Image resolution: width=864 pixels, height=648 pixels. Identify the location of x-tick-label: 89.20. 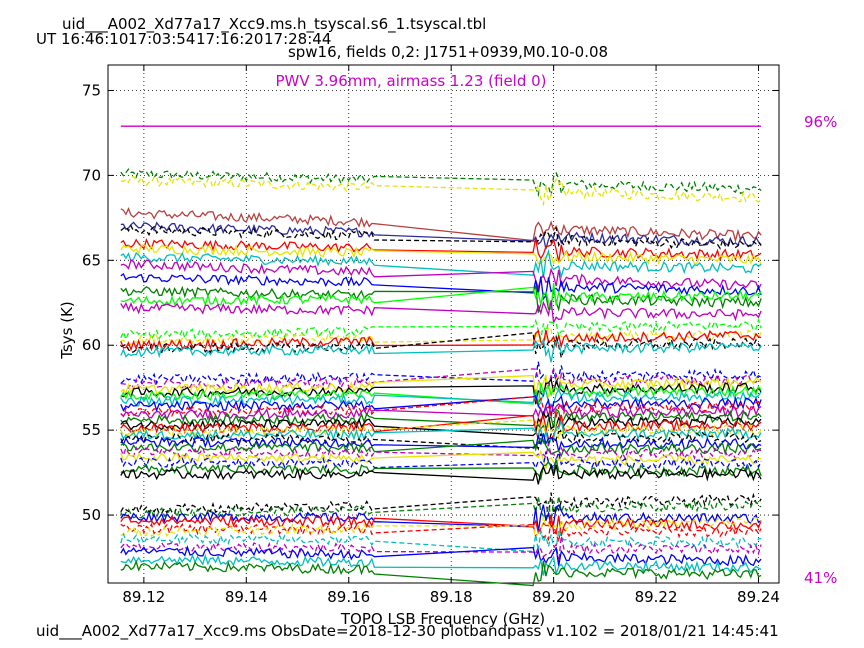
(553, 597).